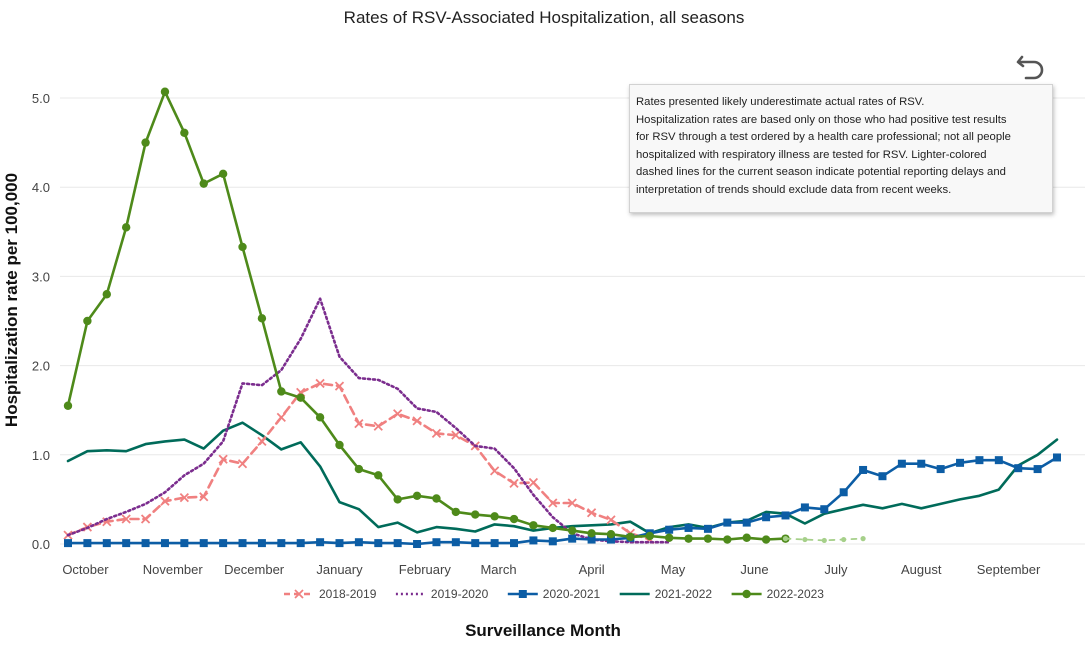 Image resolution: width=1088 pixels, height=646 pixels. Describe the element at coordinates (173, 569) in the screenshot. I see `x-tick-label: November` at that location.